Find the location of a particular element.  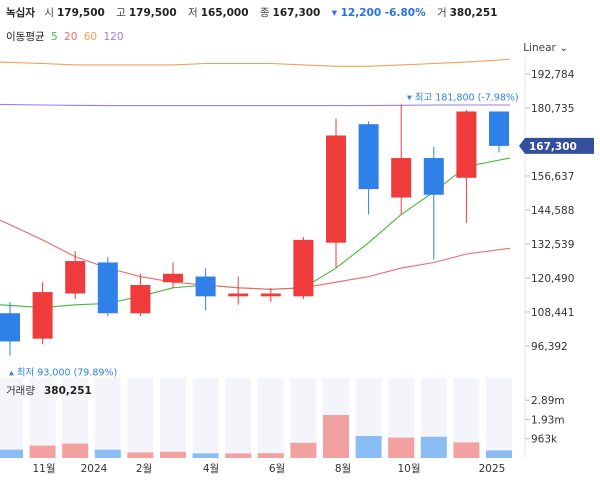

x-axis-label: 2024 is located at coordinates (94, 469).